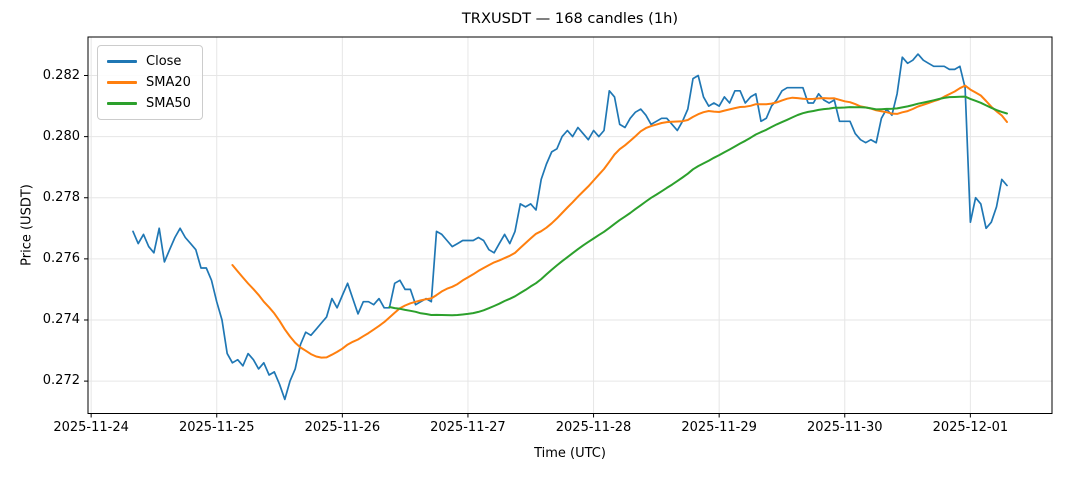  I want to click on legend-item-close: Close, so click(149, 61).